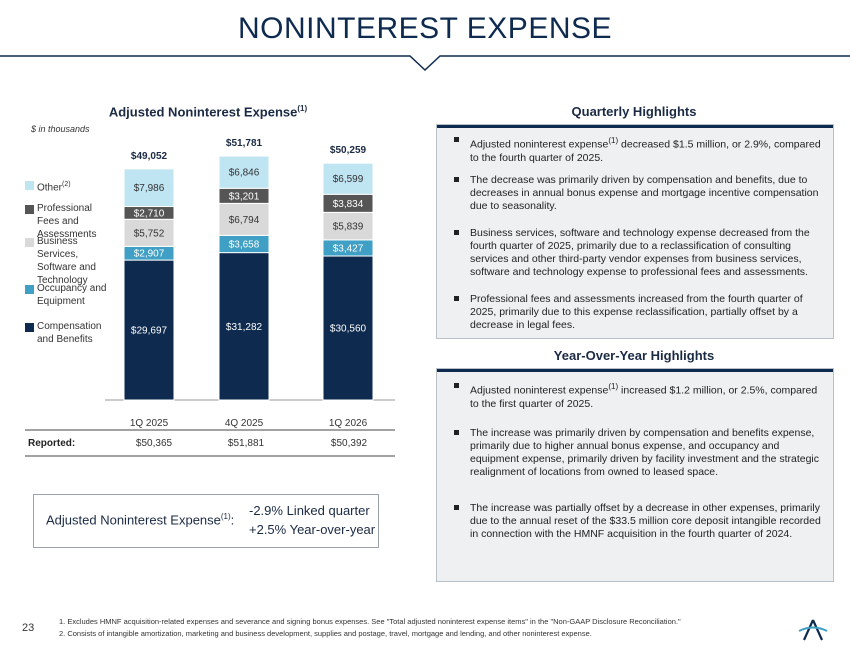 This screenshot has height=657, width=850. What do you see at coordinates (309, 510) in the screenshot?
I see `linked-quarter-change: -2.9% Linked quarter` at bounding box center [309, 510].